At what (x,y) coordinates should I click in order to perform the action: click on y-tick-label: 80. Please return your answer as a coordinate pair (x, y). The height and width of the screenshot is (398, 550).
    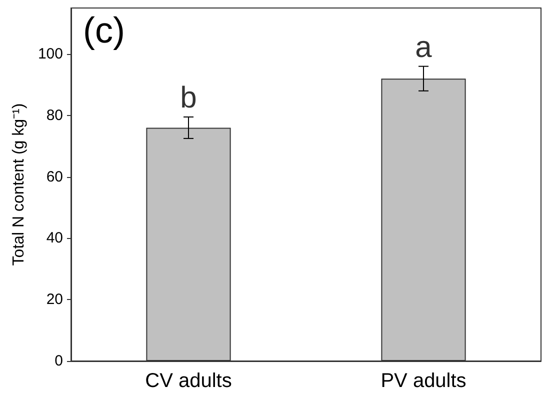
    Looking at the image, I should click on (54, 115).